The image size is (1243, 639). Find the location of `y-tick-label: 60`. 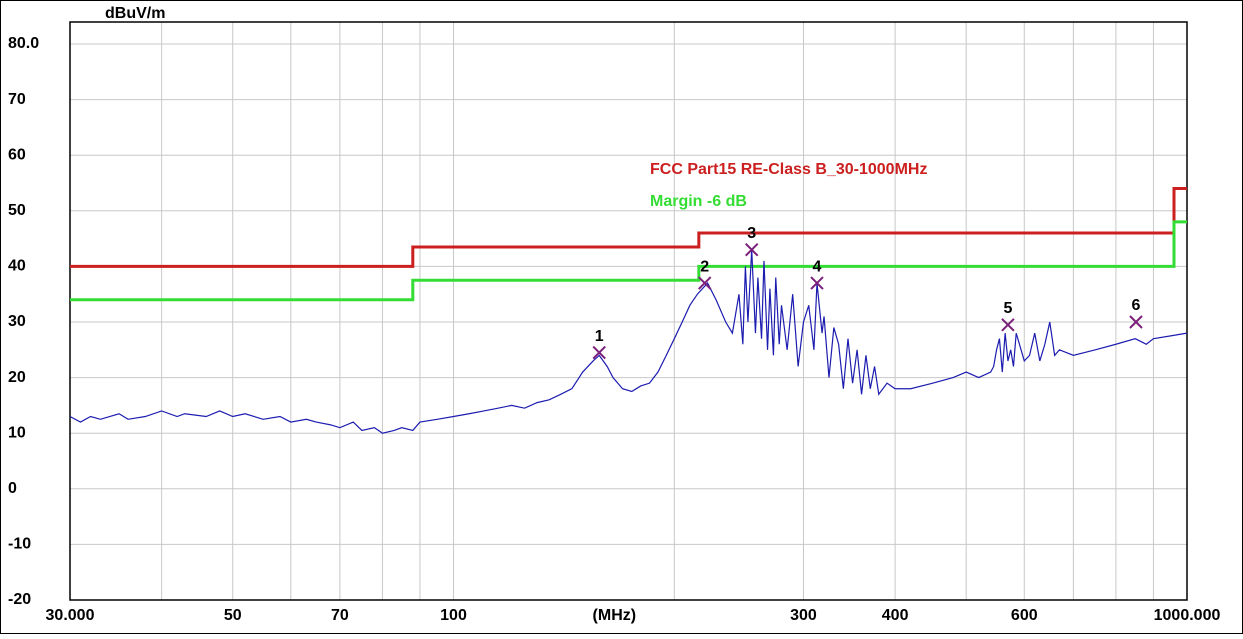

y-tick-label: 60 is located at coordinates (17, 154).